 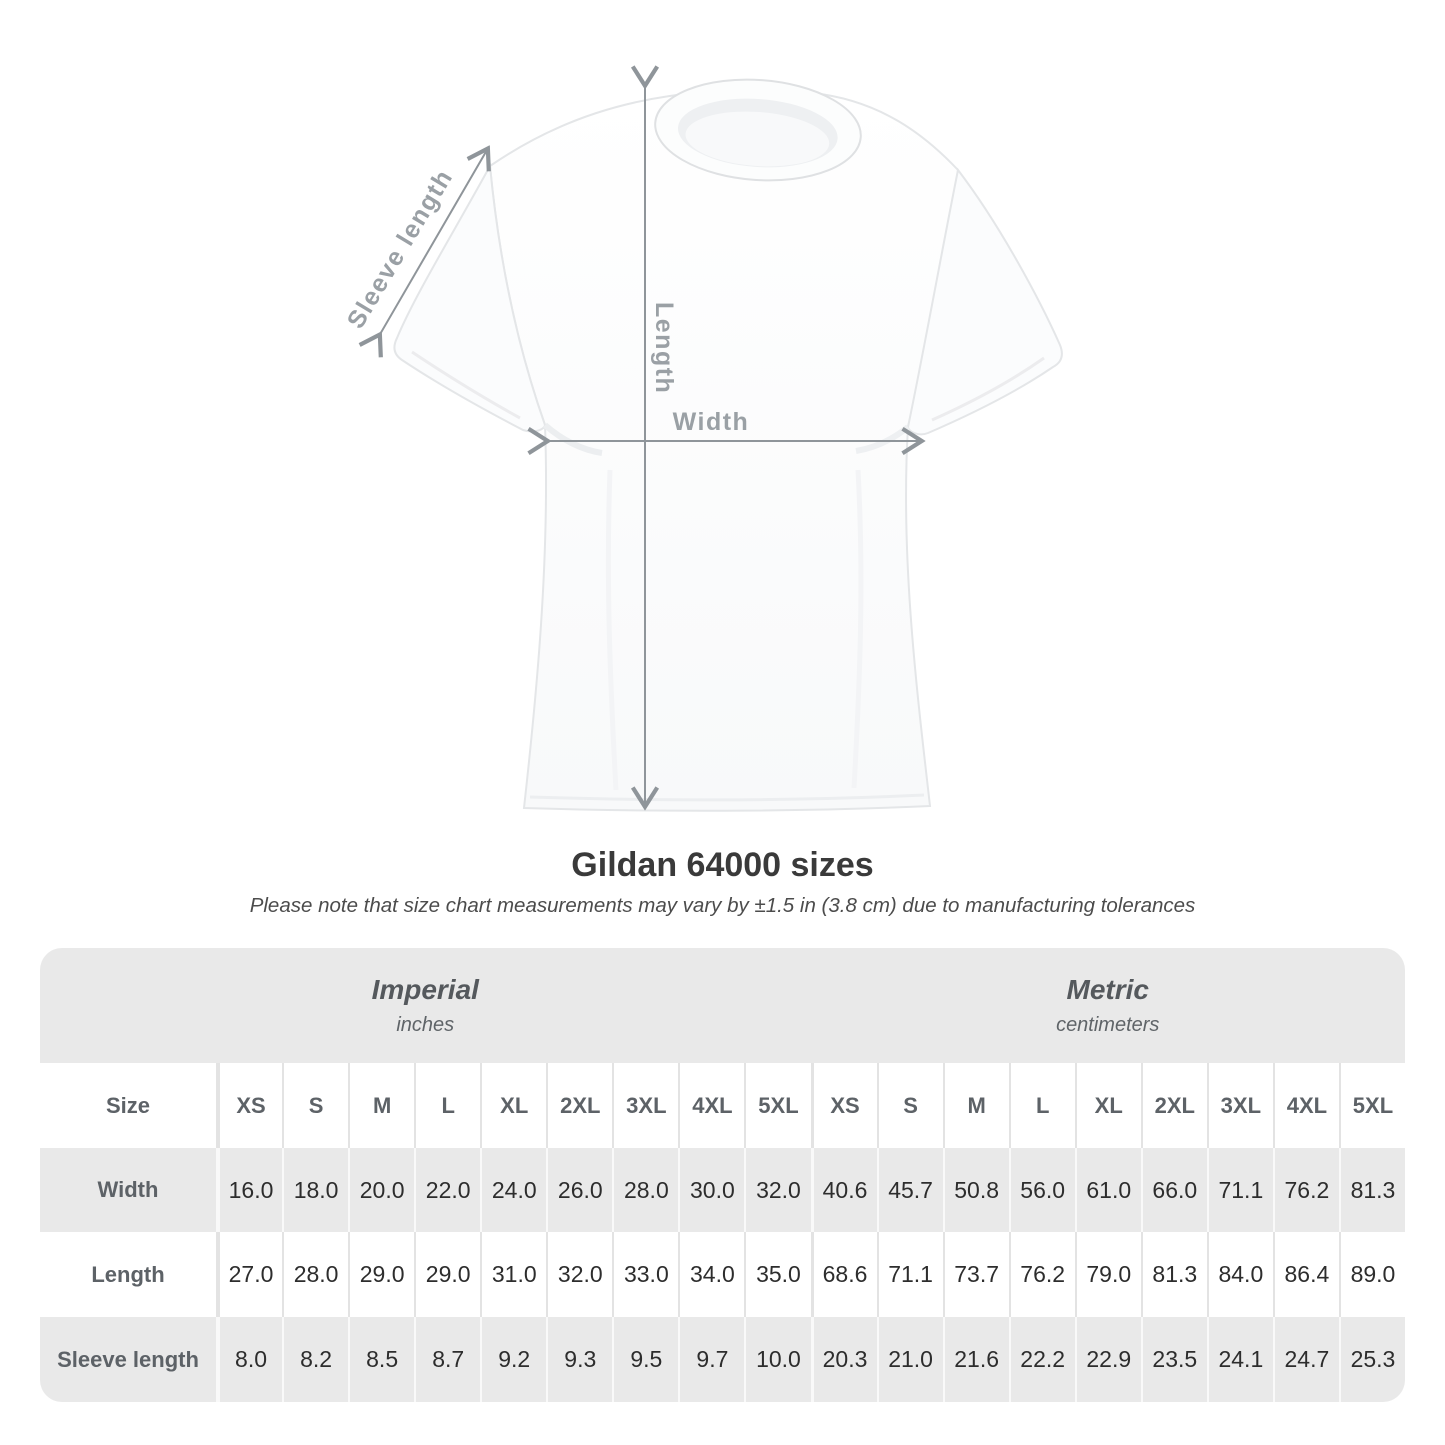 I want to click on table-cell: 79.0, so click(x=1107, y=1274).